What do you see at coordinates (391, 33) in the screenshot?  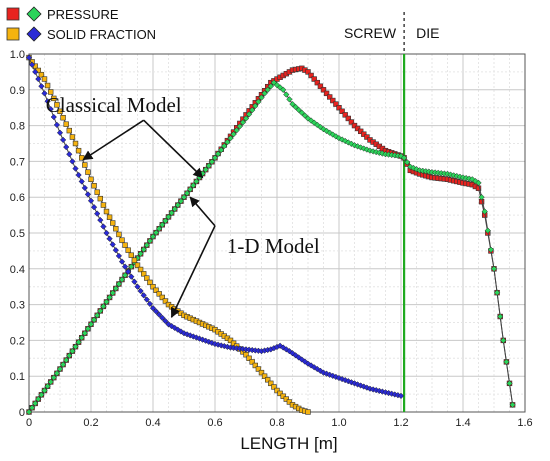 I see `region-labels: SCREW DIE` at bounding box center [391, 33].